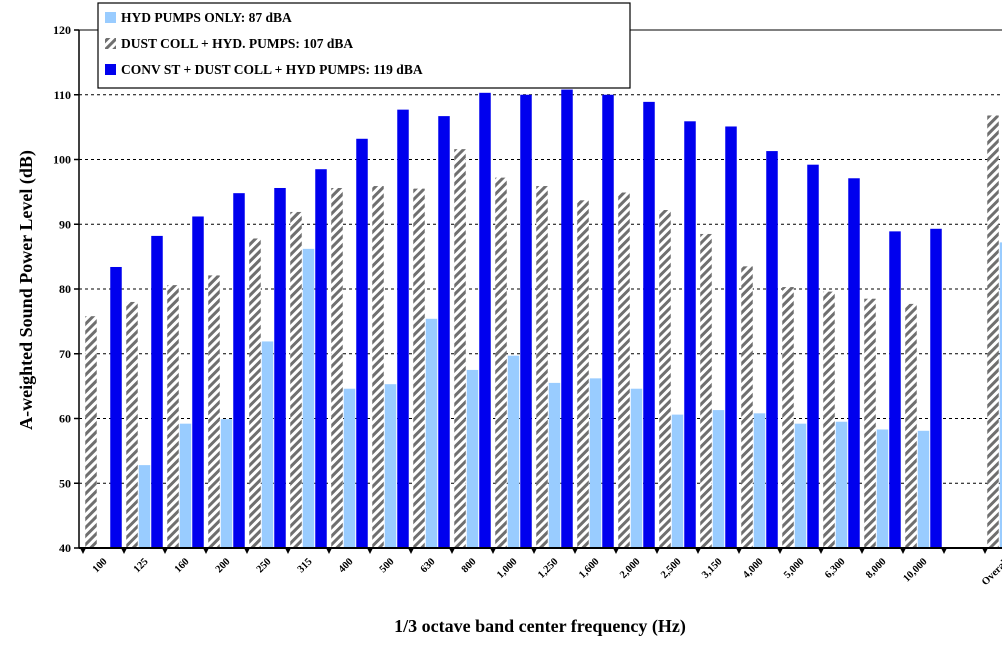 Image resolution: width=1002 pixels, height=645 pixels. Describe the element at coordinates (346, 565) in the screenshot. I see `x-tick-label: 400` at that location.